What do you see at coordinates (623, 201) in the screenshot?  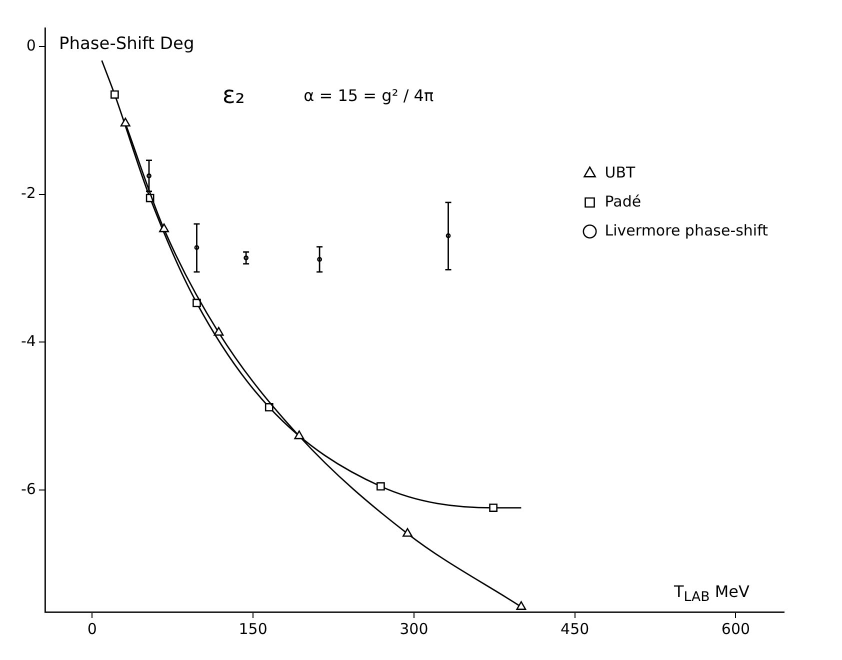 I see `legend-label: Padé` at bounding box center [623, 201].